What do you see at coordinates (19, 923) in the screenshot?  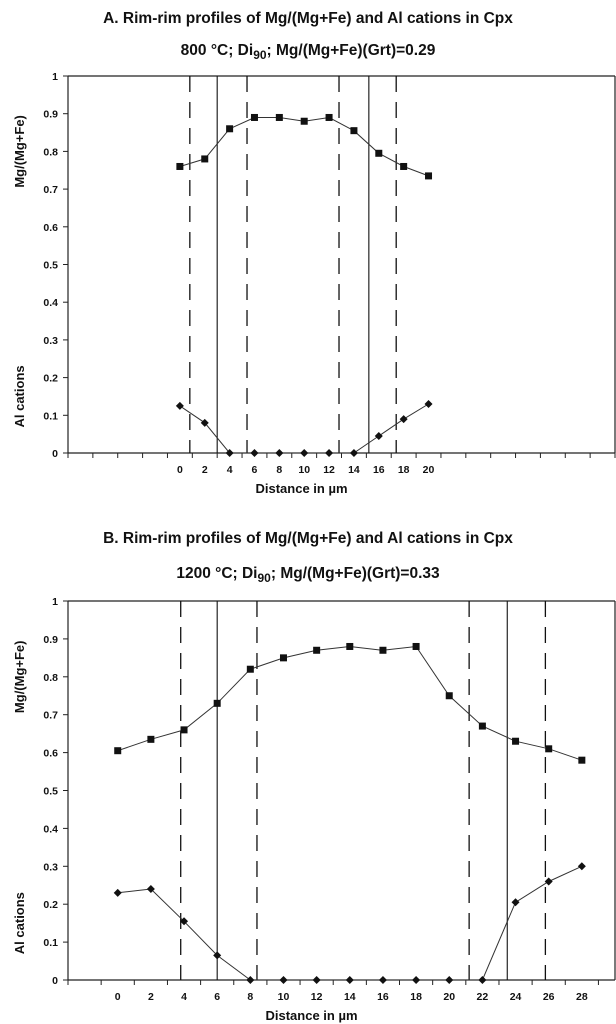 I see `chart-b-y-axis-label-bottom: Al cations` at bounding box center [19, 923].